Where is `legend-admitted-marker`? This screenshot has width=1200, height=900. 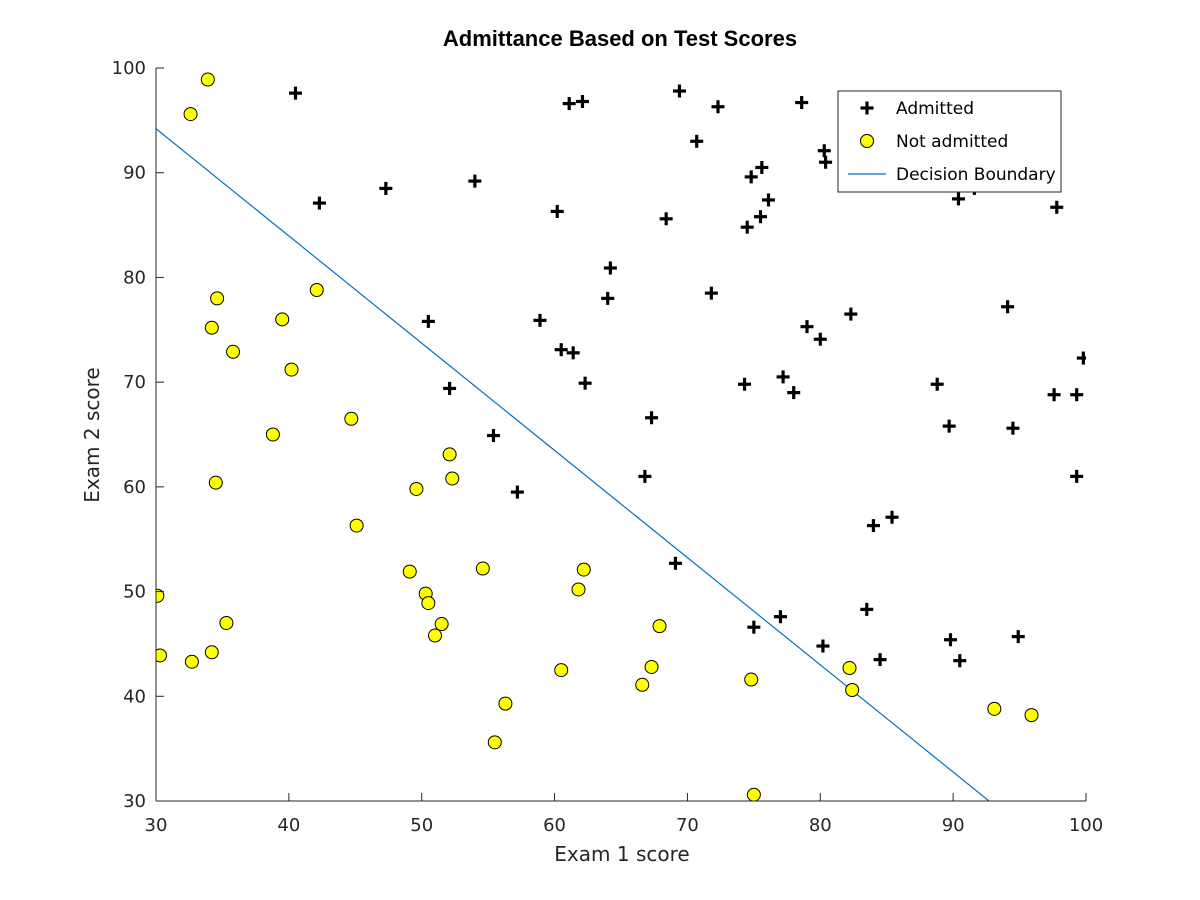
legend-admitted-marker is located at coordinates (867, 108).